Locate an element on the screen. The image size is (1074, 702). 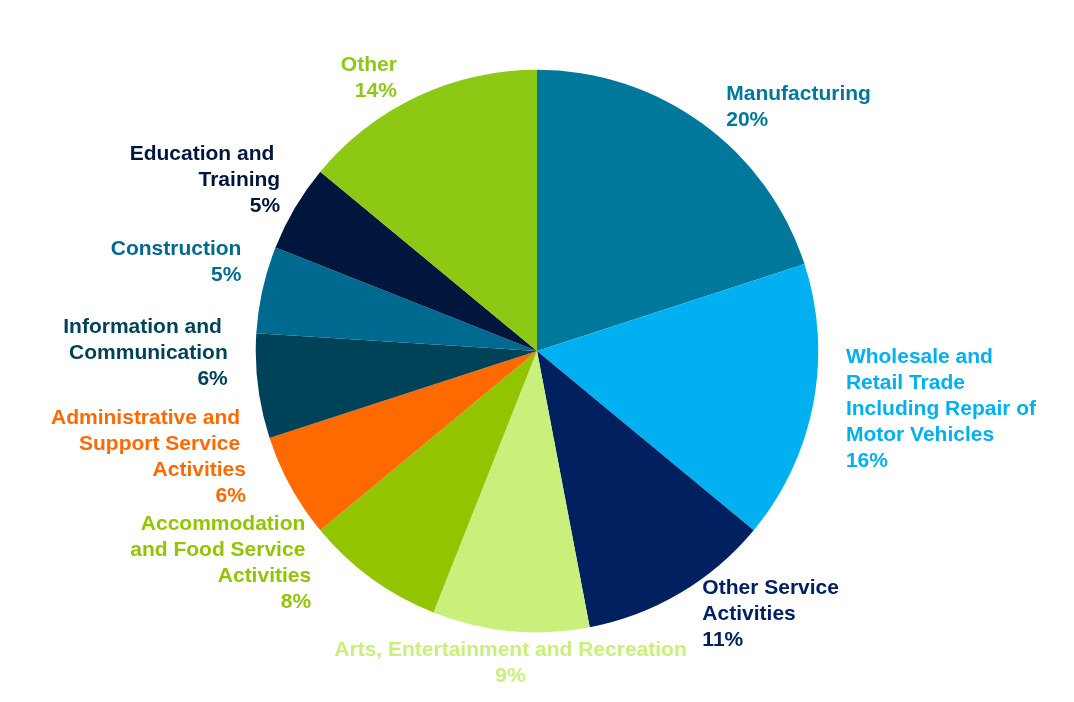
slice-label: Arts, Entertainment and Recreation is located at coordinates (510, 648).